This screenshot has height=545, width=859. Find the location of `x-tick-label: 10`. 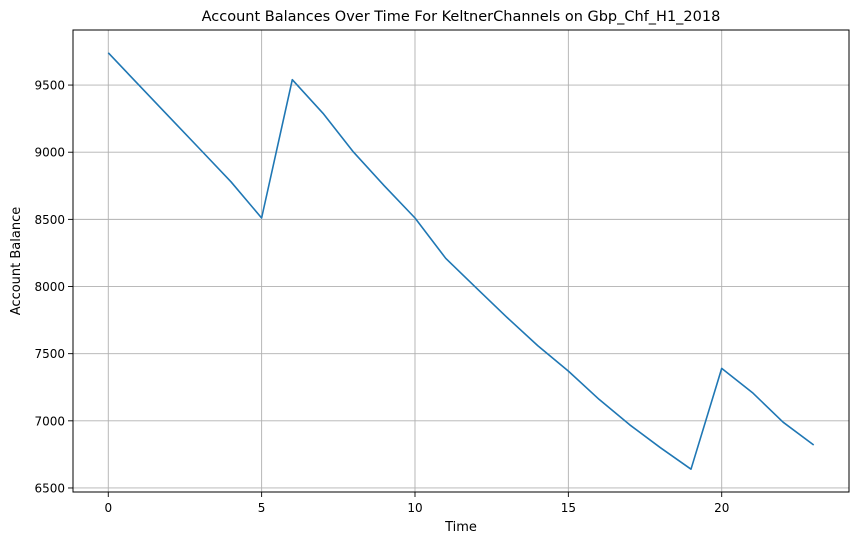

x-tick-label: 10 is located at coordinates (414, 508).